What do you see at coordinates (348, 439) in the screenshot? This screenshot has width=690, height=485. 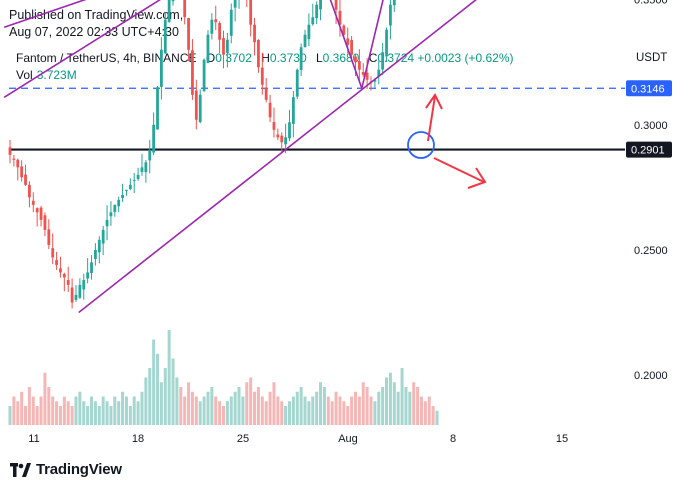 I see `time-tick-label: Aug` at bounding box center [348, 439].